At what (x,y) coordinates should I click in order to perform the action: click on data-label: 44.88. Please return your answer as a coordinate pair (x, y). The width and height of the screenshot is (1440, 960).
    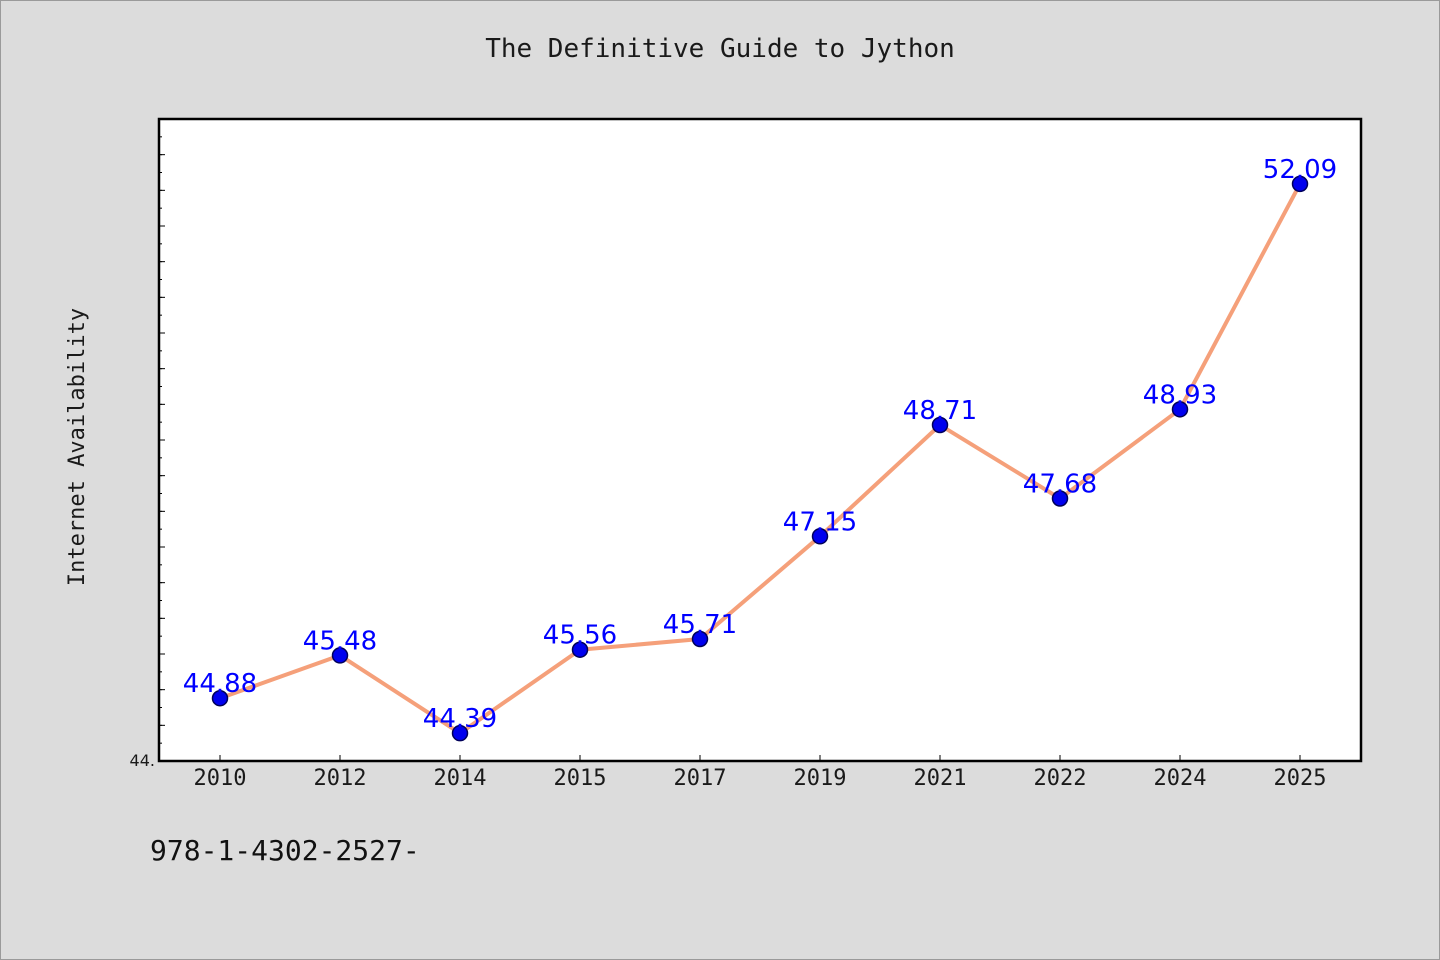
    Looking at the image, I should click on (220, 684).